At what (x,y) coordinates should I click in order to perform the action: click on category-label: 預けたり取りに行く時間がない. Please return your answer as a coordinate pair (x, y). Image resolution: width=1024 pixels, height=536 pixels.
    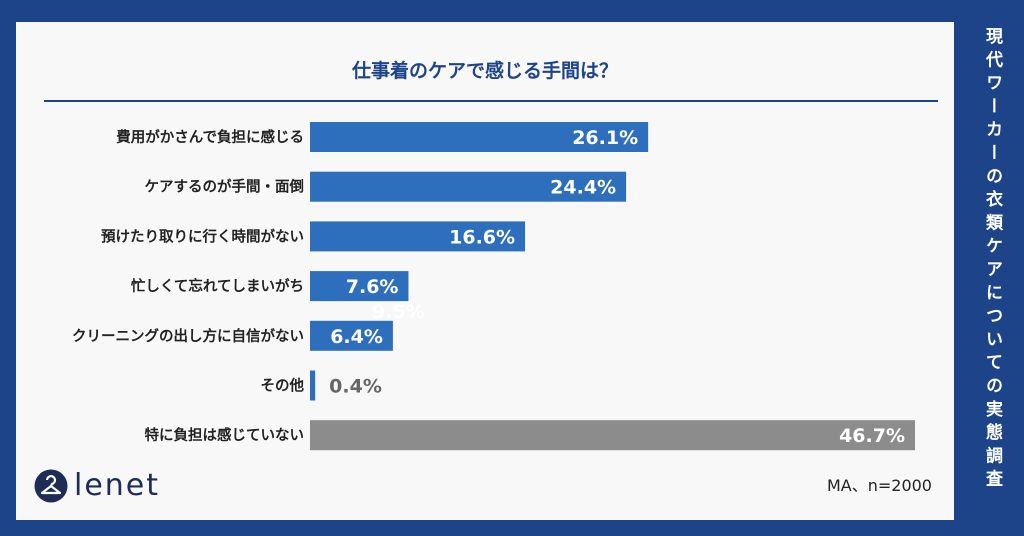
    Looking at the image, I should click on (202, 236).